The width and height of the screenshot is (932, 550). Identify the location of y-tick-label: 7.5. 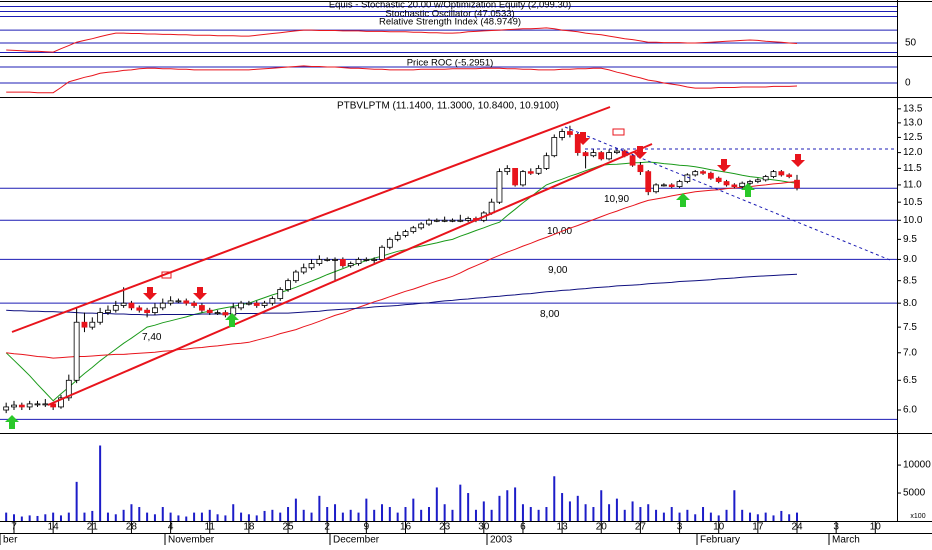
(910, 327).